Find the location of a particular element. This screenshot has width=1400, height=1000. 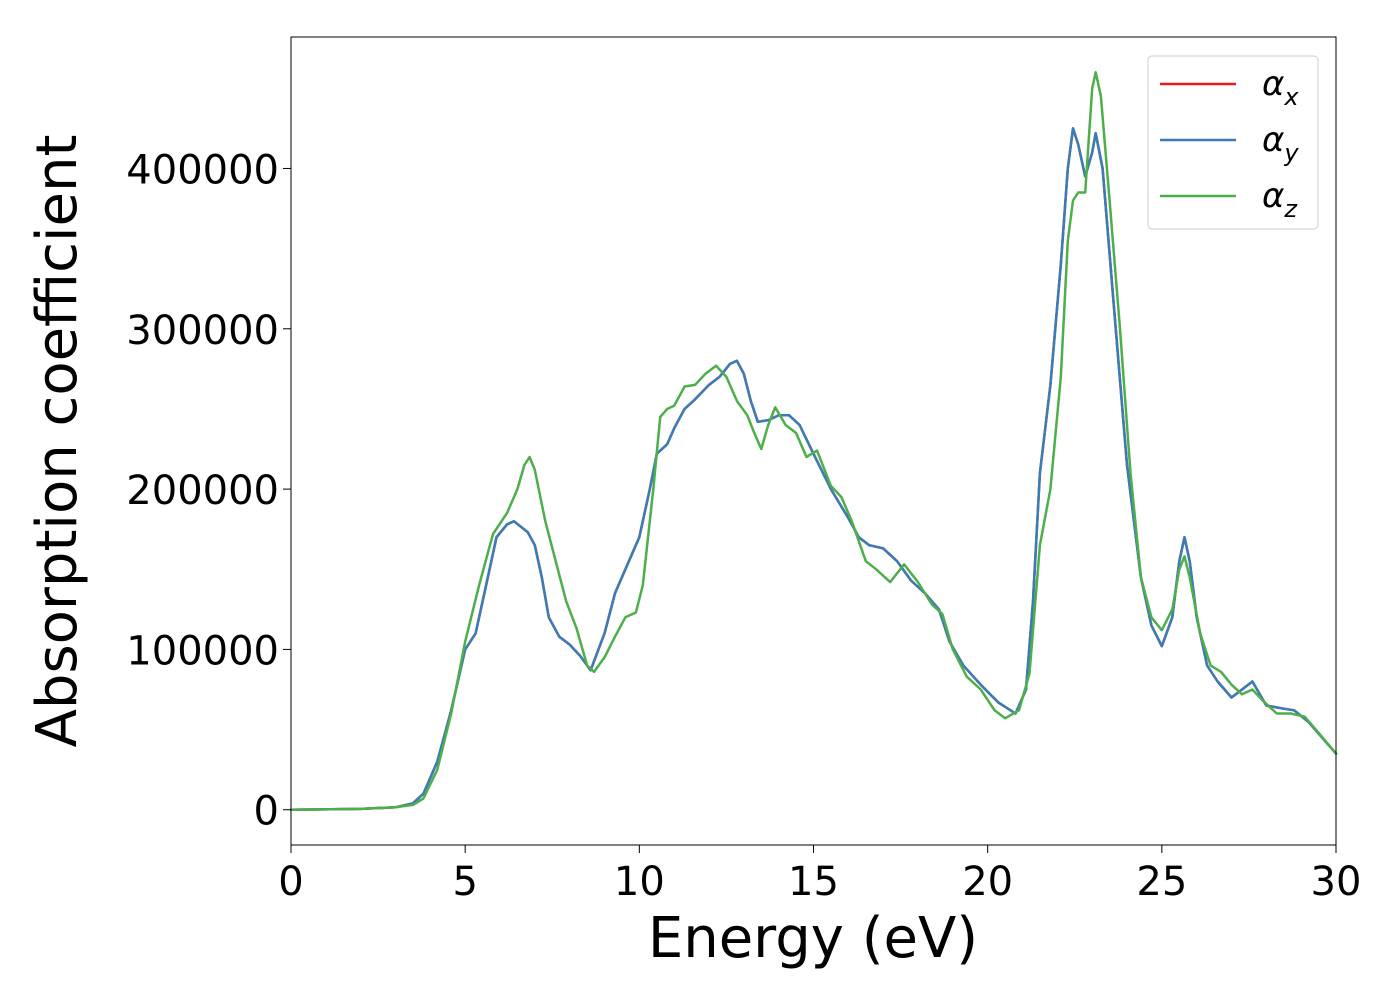

legend-frame is located at coordinates (1233, 142).